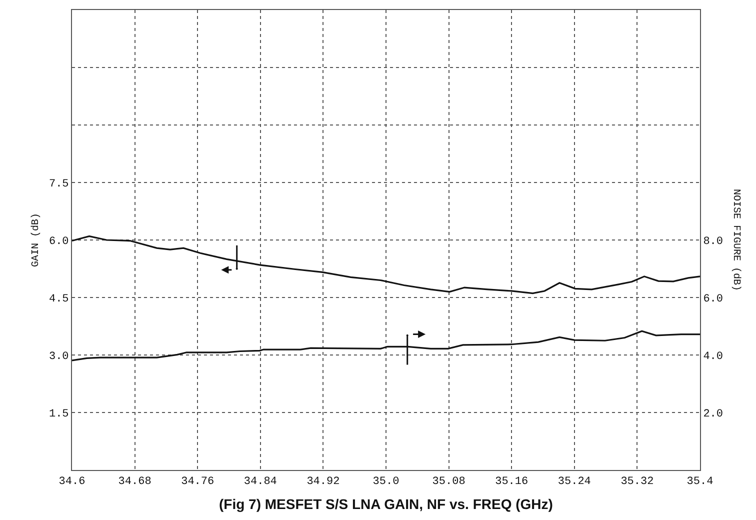 This screenshot has height=520, width=756. What do you see at coordinates (700, 482) in the screenshot?
I see `x-tick-label: 35.4` at bounding box center [700, 482].